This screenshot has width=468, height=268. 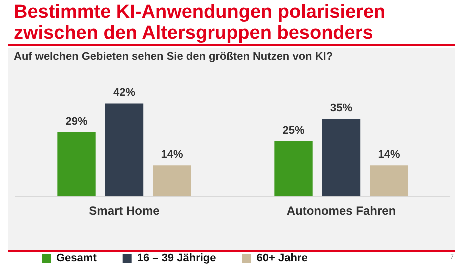 What do you see at coordinates (282, 258) in the screenshot?
I see `legend-label: 60+ Jahre` at bounding box center [282, 258].